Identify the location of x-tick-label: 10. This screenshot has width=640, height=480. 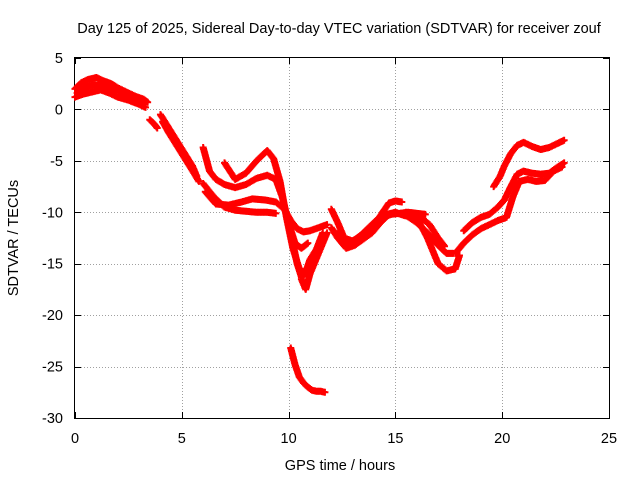
(289, 439).